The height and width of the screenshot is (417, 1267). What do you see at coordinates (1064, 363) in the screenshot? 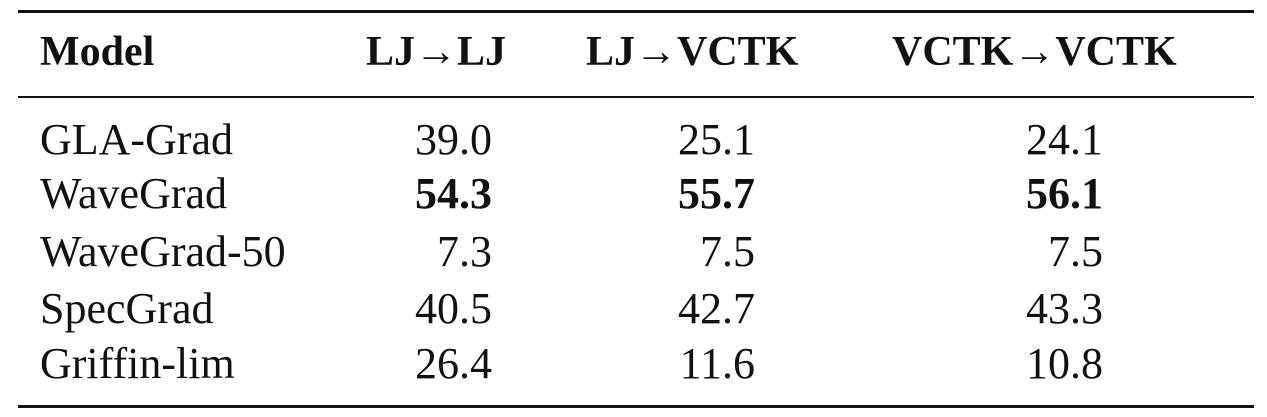
I see `cell-griffin-lim-vctk-vctk: 10.8` at bounding box center [1064, 363].